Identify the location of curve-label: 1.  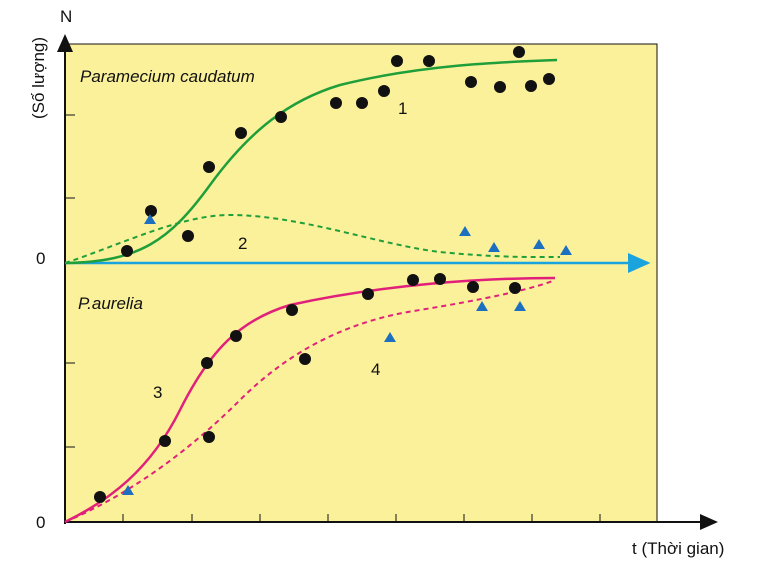
(402, 108).